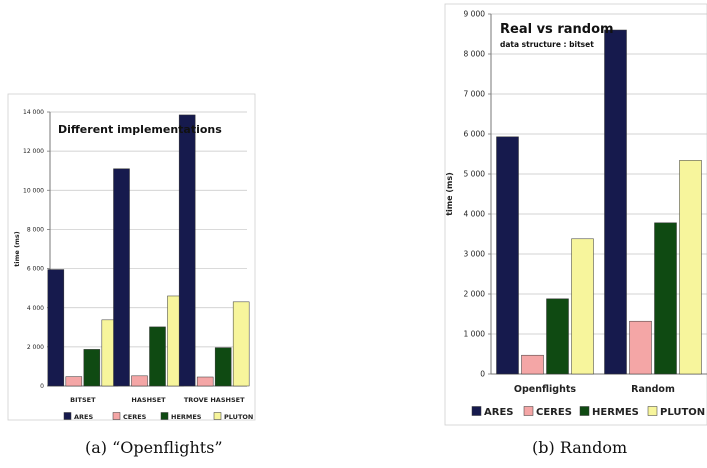 This screenshot has height=468, width=707. Describe the element at coordinates (653, 389) in the screenshot. I see `chartb-category-label: Random` at that location.